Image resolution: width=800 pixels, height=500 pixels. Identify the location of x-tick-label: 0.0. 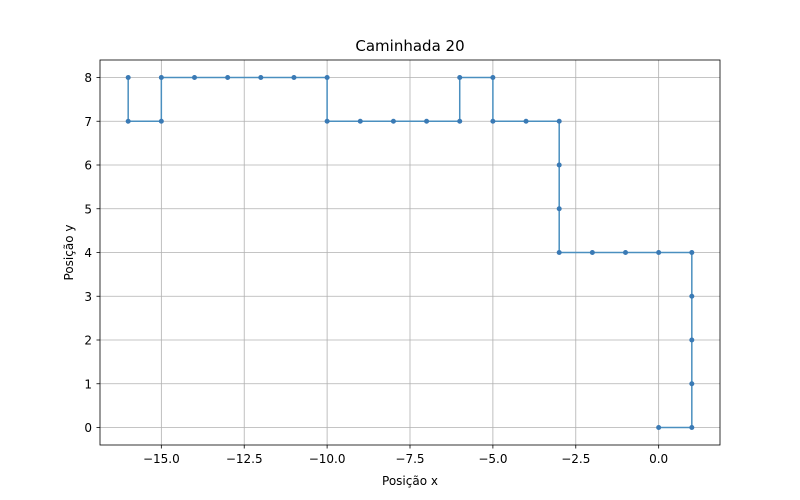
(658, 459).